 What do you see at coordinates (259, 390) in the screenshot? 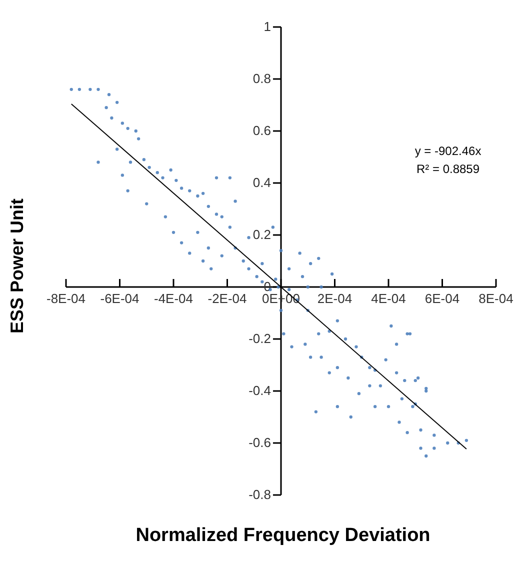
I see `y-tick-label: -0.4` at bounding box center [259, 390].